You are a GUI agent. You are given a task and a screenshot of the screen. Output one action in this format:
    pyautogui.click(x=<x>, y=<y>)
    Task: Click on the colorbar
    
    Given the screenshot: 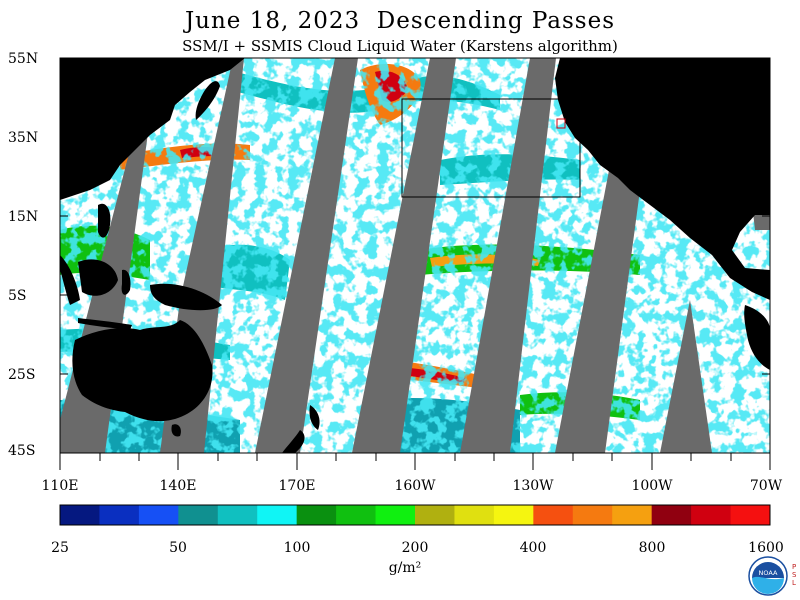 What is the action you would take?
    pyautogui.click(x=415, y=515)
    